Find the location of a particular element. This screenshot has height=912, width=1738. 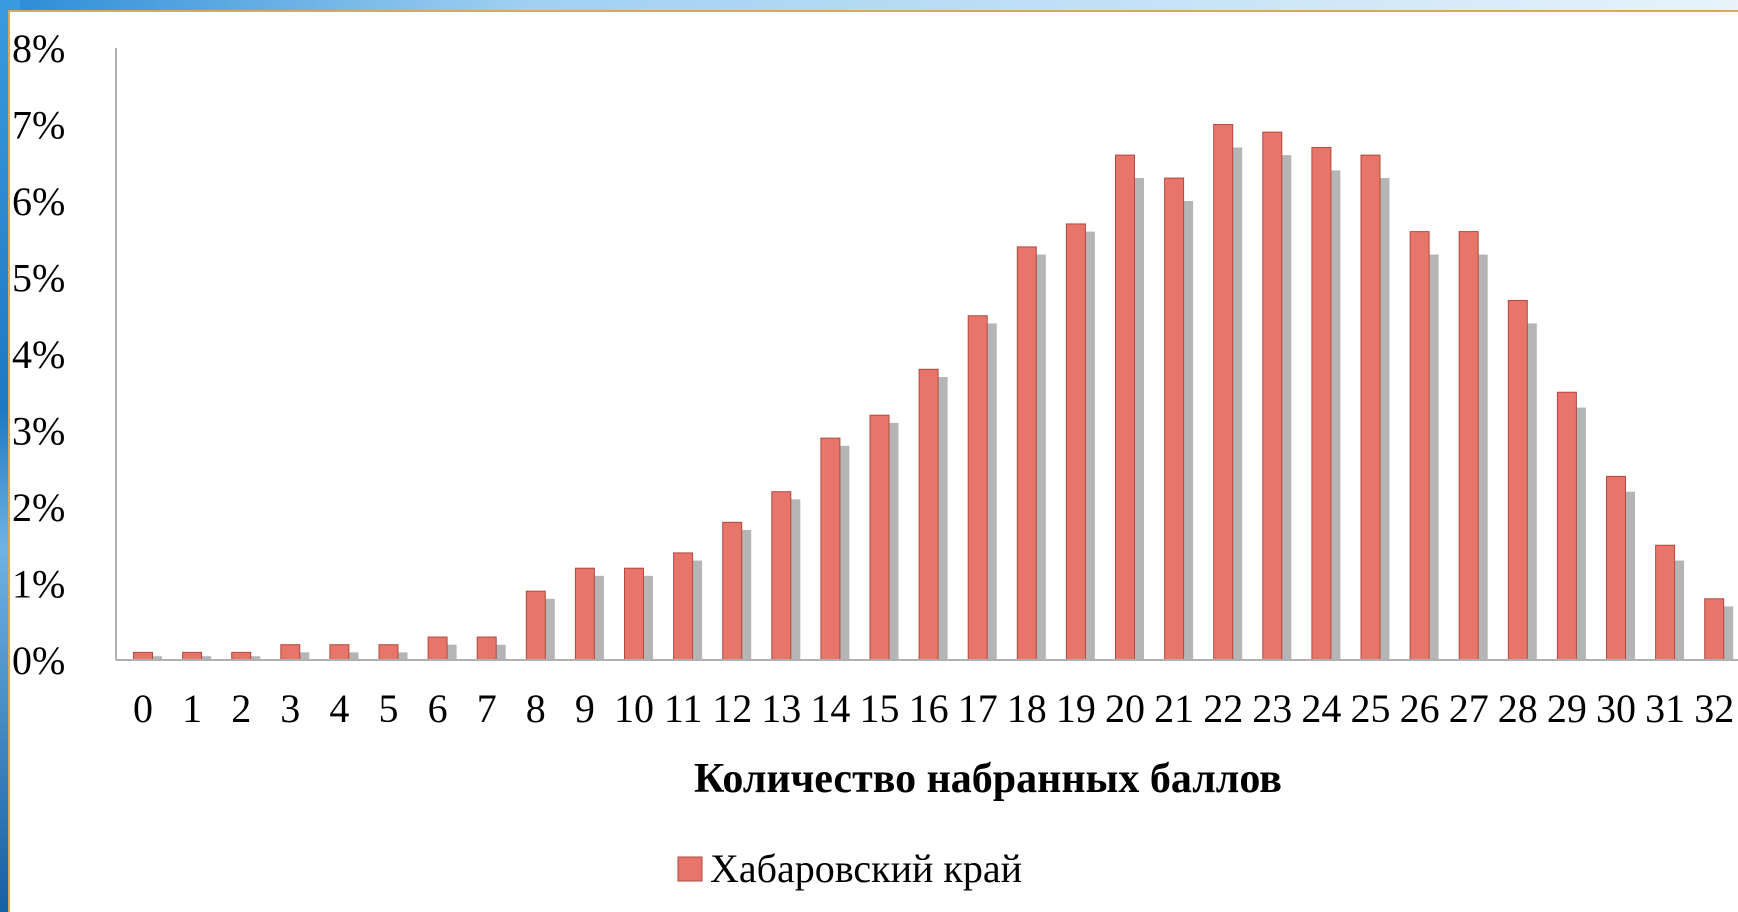

x-tick-label: 14 is located at coordinates (830, 708).